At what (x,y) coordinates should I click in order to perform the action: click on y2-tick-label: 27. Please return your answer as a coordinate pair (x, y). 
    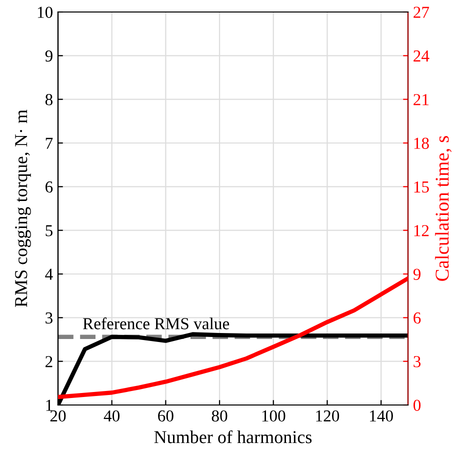
    Looking at the image, I should click on (422, 12).